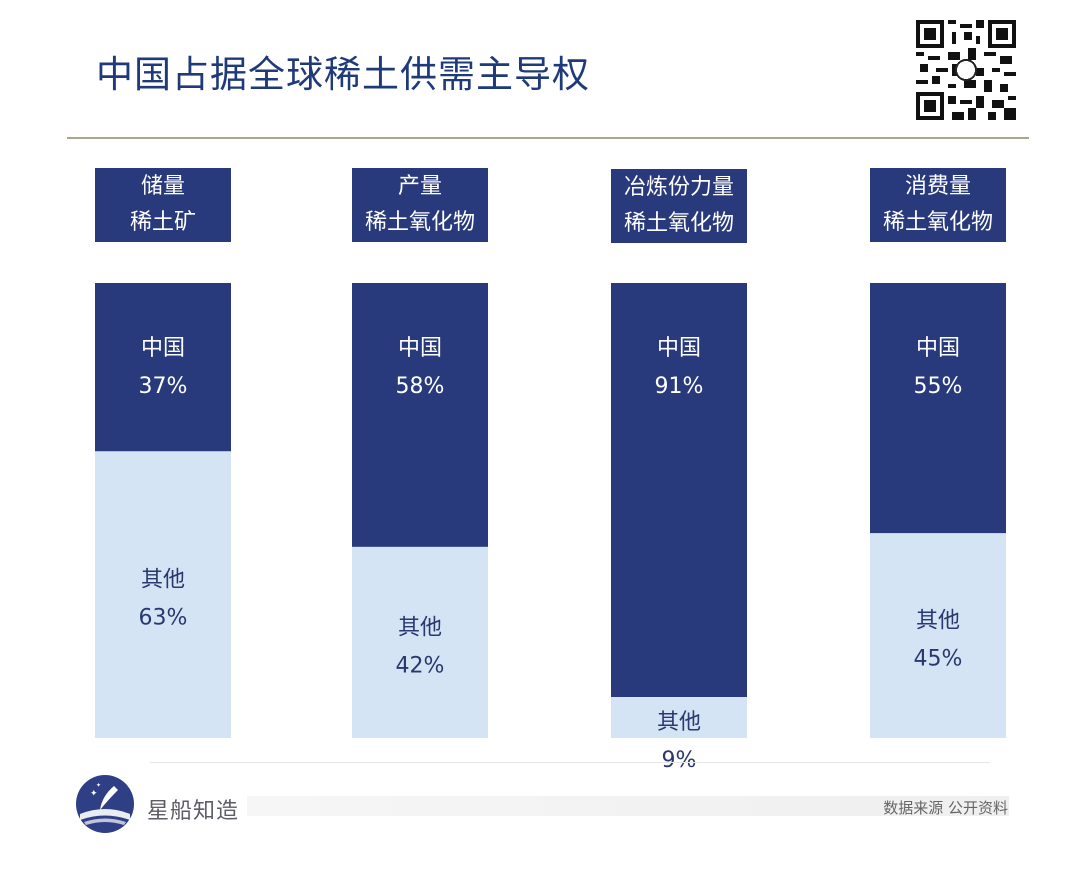  What do you see at coordinates (938, 205) in the screenshot?
I see `category-header-3: 消费量 稀土氧化物` at bounding box center [938, 205].